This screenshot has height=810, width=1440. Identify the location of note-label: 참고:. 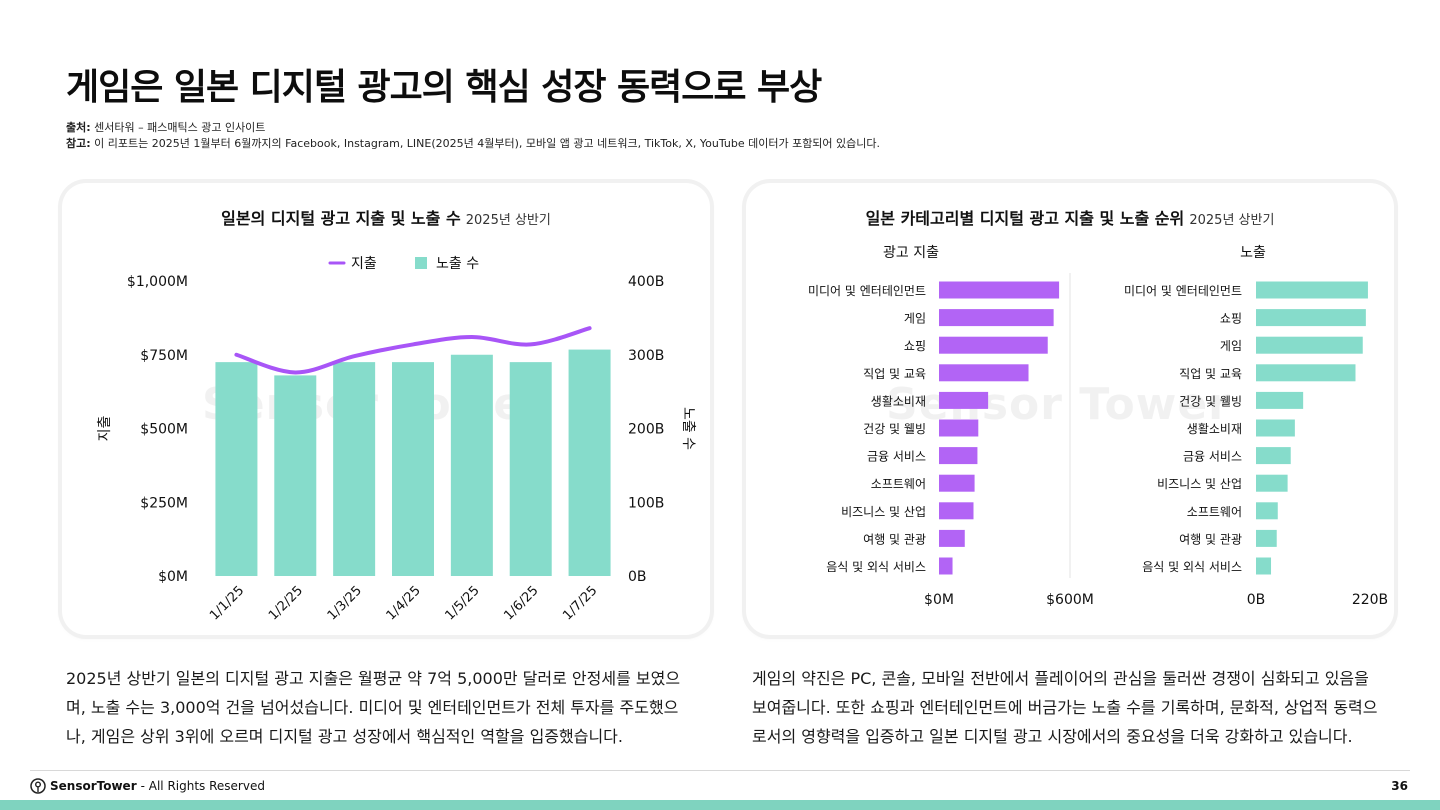
(78, 143).